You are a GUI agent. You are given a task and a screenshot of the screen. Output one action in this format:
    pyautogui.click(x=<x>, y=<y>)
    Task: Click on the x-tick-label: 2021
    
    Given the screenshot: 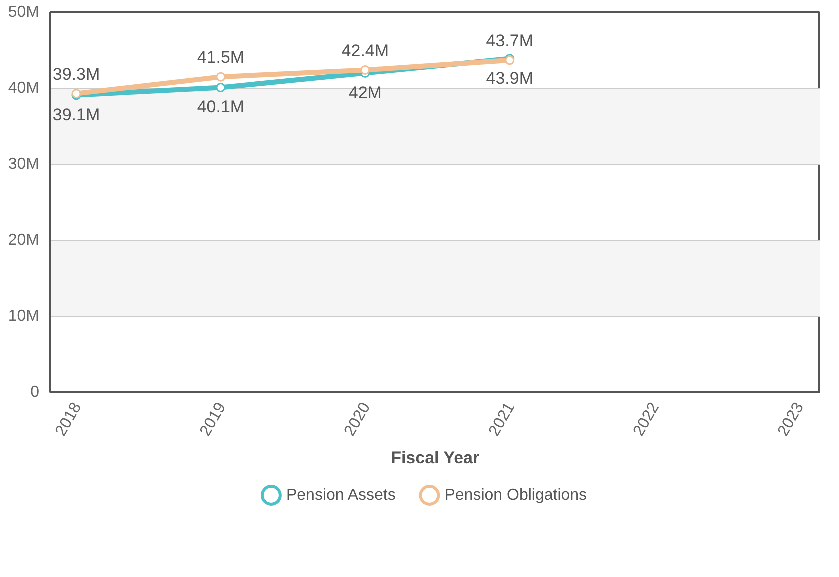 What is the action you would take?
    pyautogui.click(x=502, y=420)
    